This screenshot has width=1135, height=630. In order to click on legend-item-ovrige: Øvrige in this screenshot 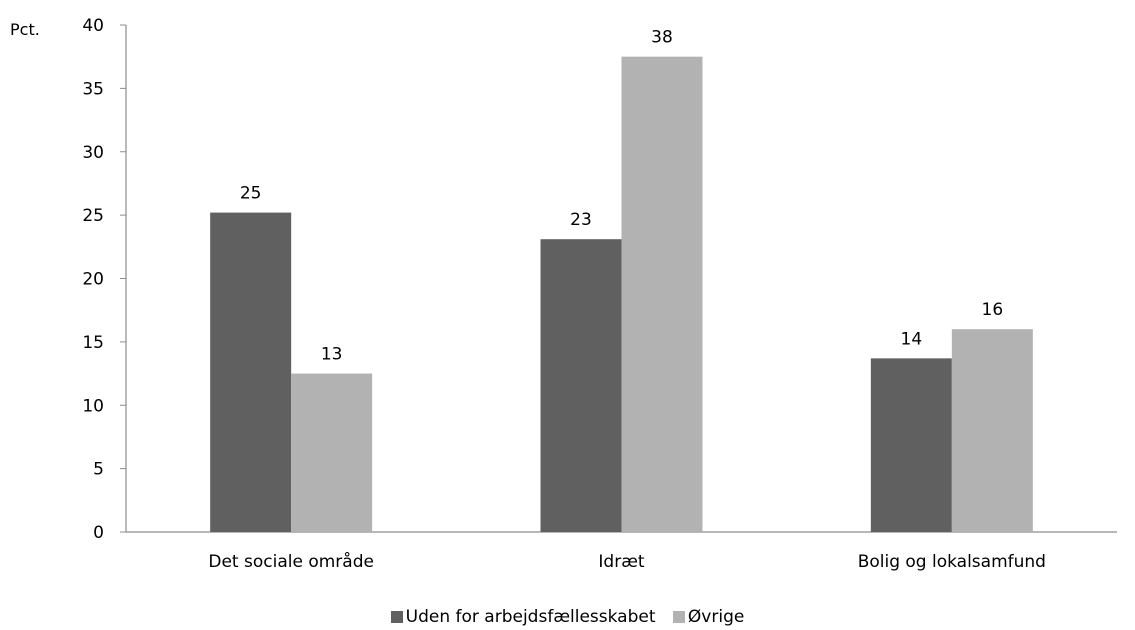, I will do `click(708, 617)`.